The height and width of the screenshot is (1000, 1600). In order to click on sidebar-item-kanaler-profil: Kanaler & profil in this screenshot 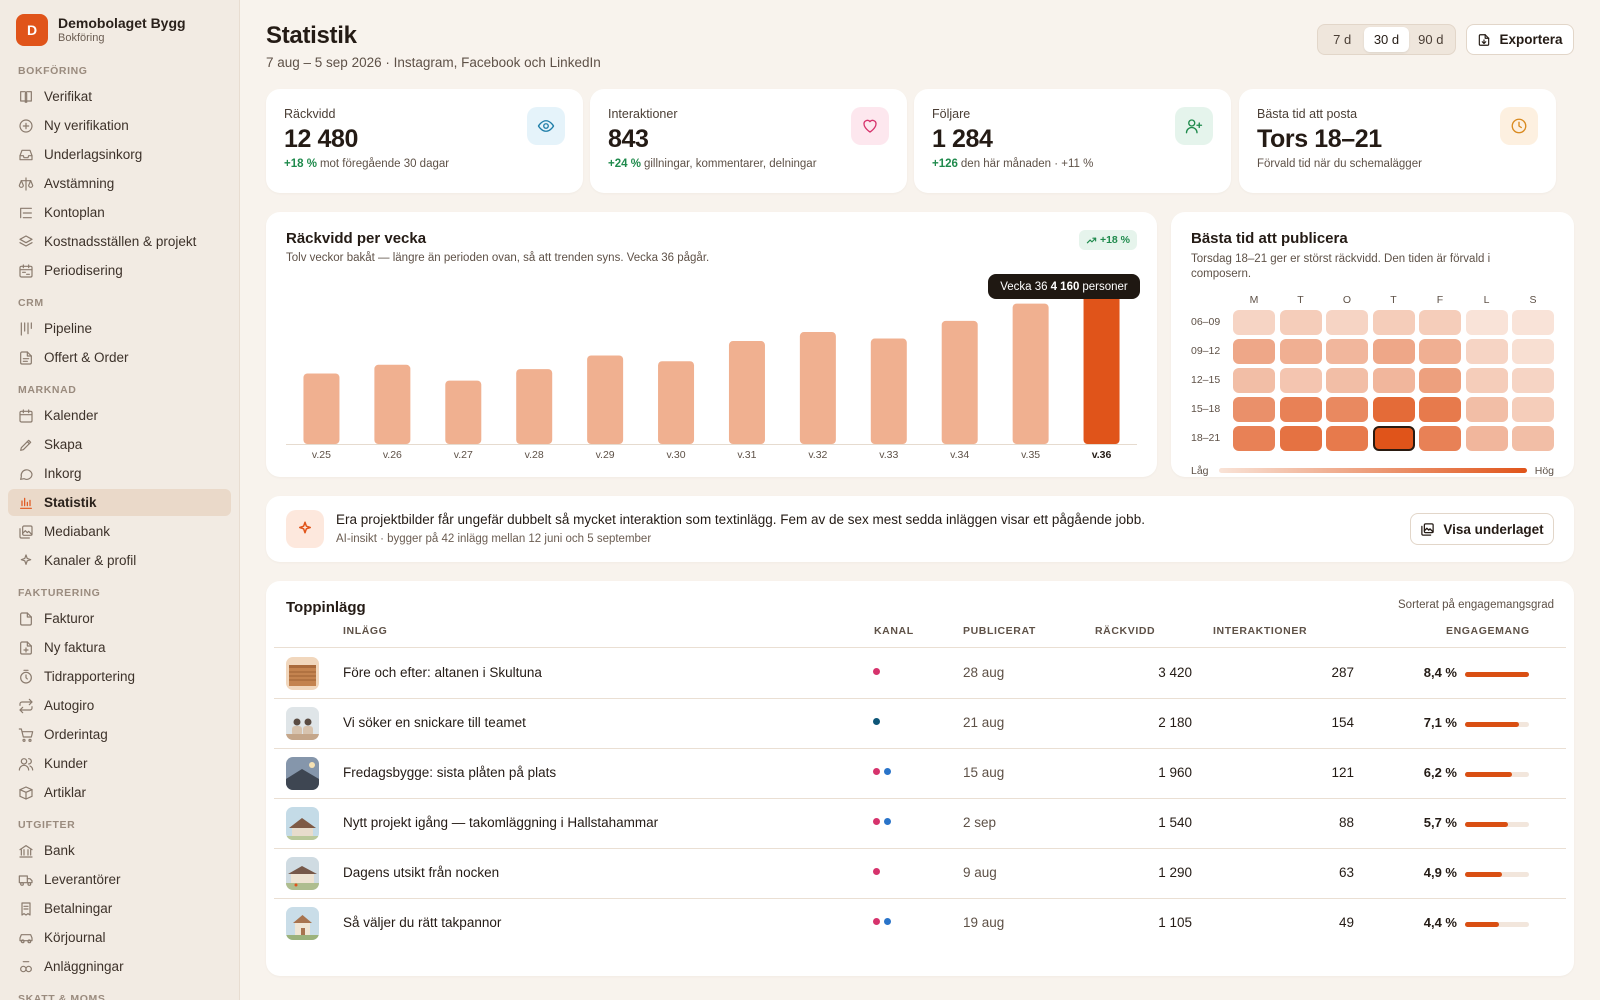, I will do `click(119, 560)`.